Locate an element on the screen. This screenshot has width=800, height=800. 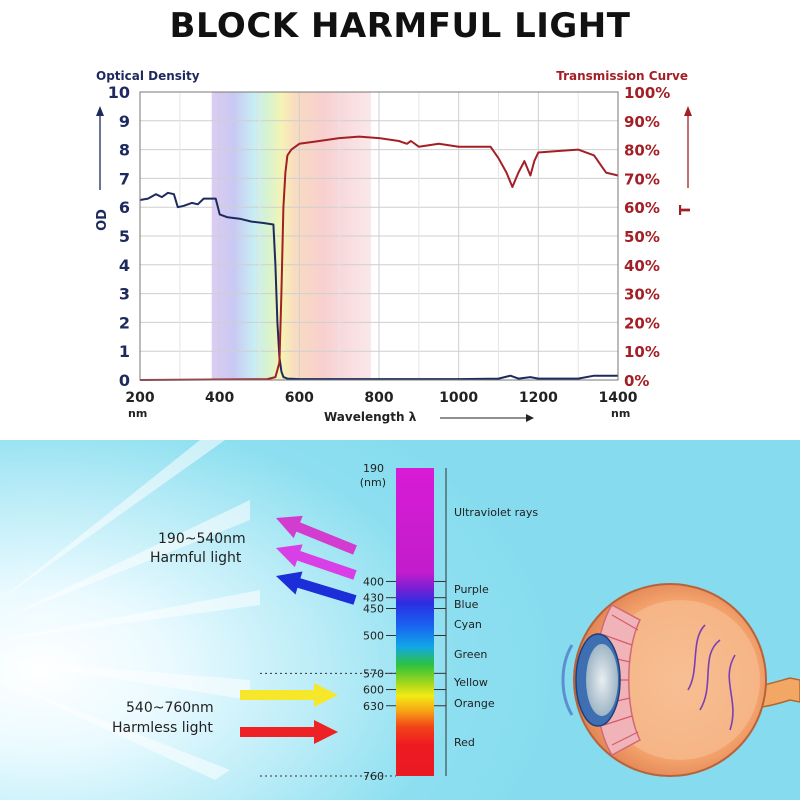
harmless-range: 540~760nm is located at coordinates (170, 708).